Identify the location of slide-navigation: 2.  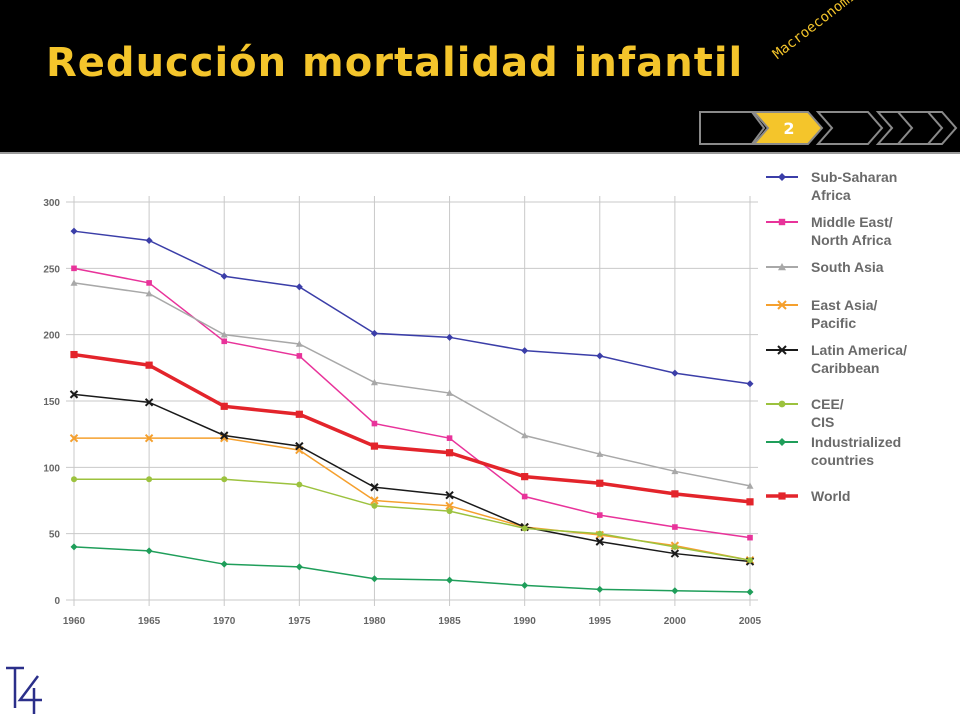
(829, 128).